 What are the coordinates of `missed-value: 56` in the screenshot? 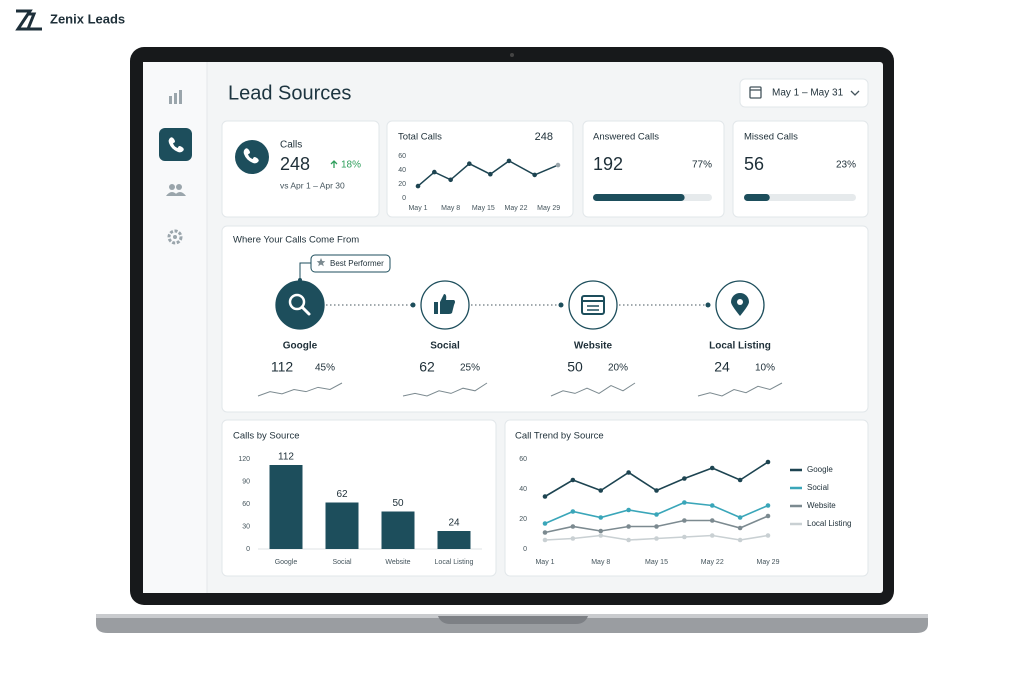 It's located at (754, 164).